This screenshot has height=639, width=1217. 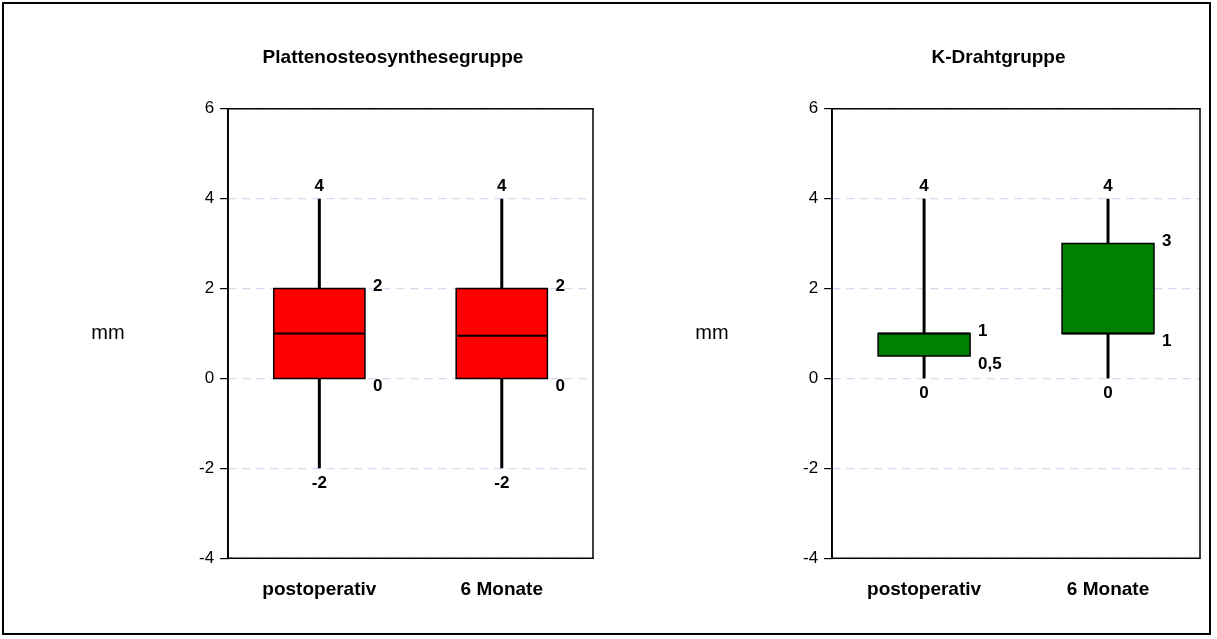 I want to click on annotation: 3, so click(x=1167, y=241).